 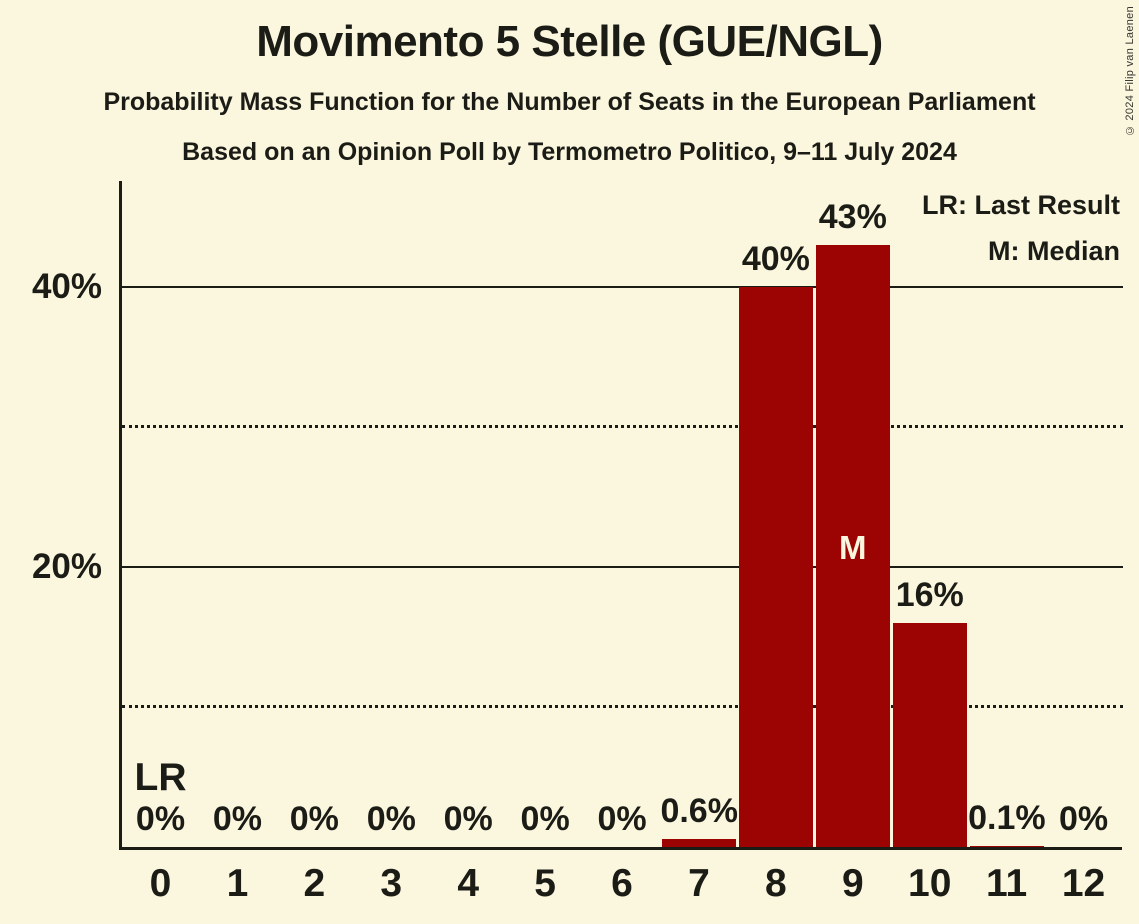 What do you see at coordinates (852, 217) in the screenshot?
I see `bar-value-label-9: 43%` at bounding box center [852, 217].